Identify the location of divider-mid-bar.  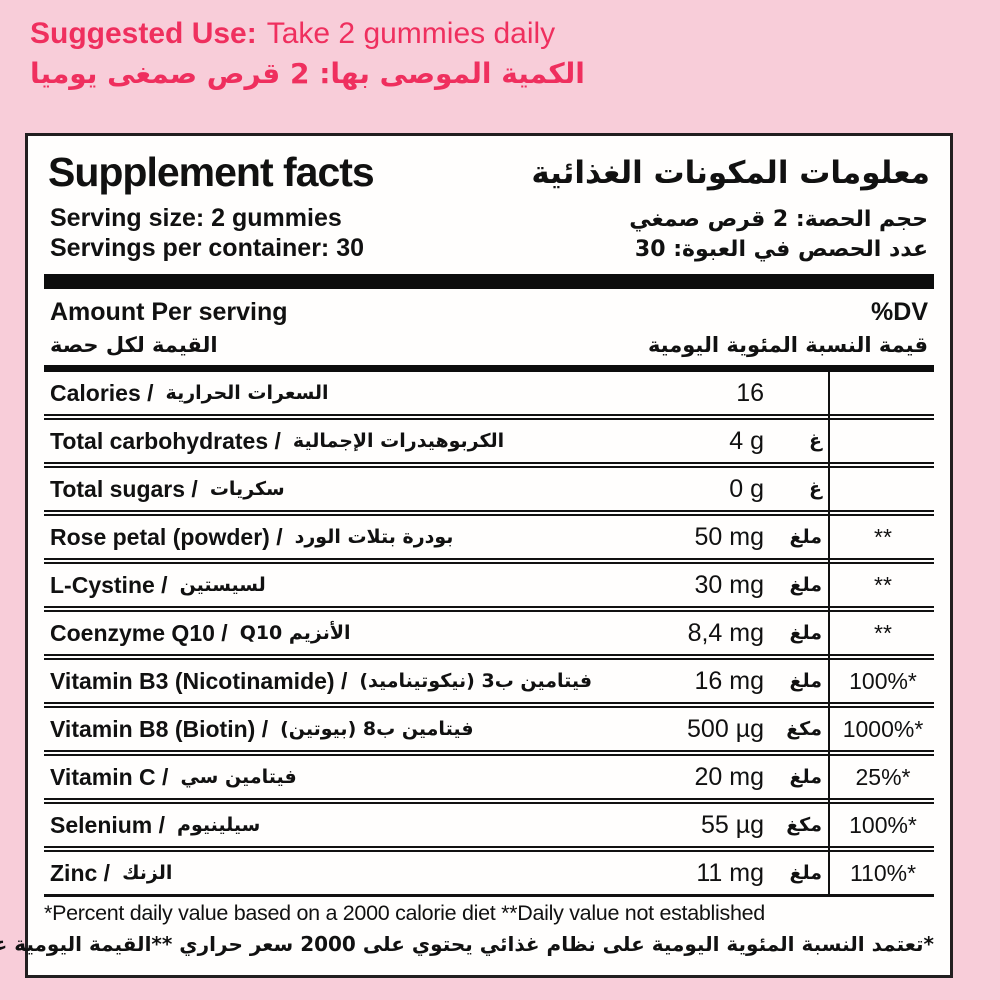
(489, 369).